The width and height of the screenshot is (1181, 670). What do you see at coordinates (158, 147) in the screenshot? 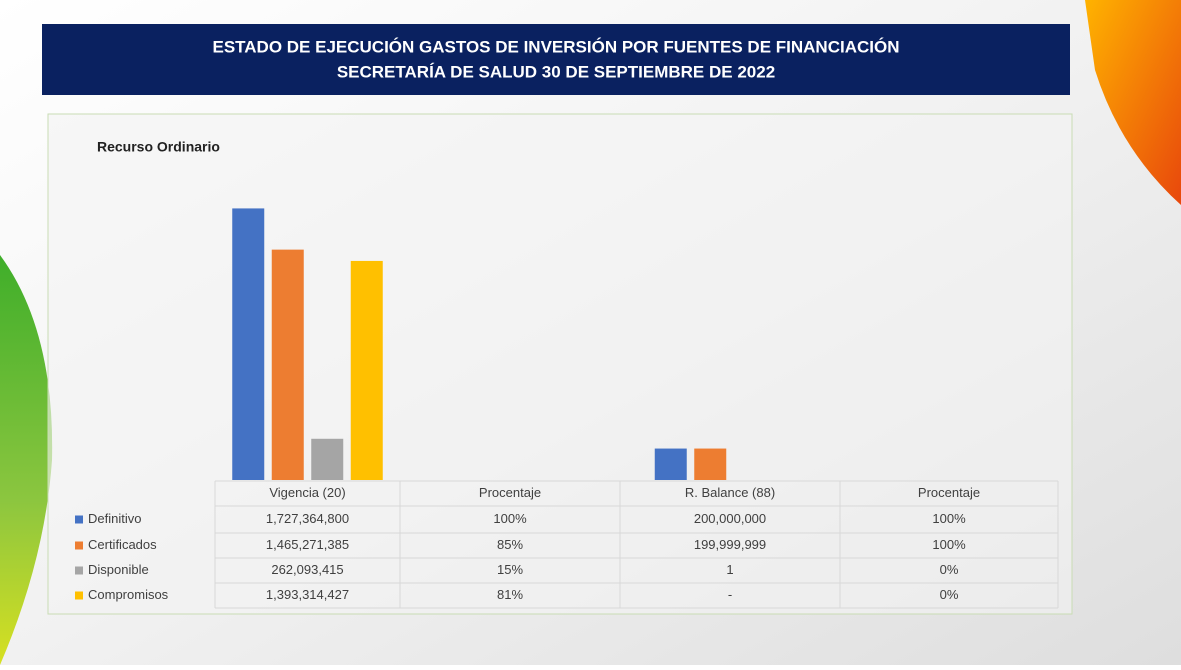
I see `chart-title: Recurso Ordinario` at bounding box center [158, 147].